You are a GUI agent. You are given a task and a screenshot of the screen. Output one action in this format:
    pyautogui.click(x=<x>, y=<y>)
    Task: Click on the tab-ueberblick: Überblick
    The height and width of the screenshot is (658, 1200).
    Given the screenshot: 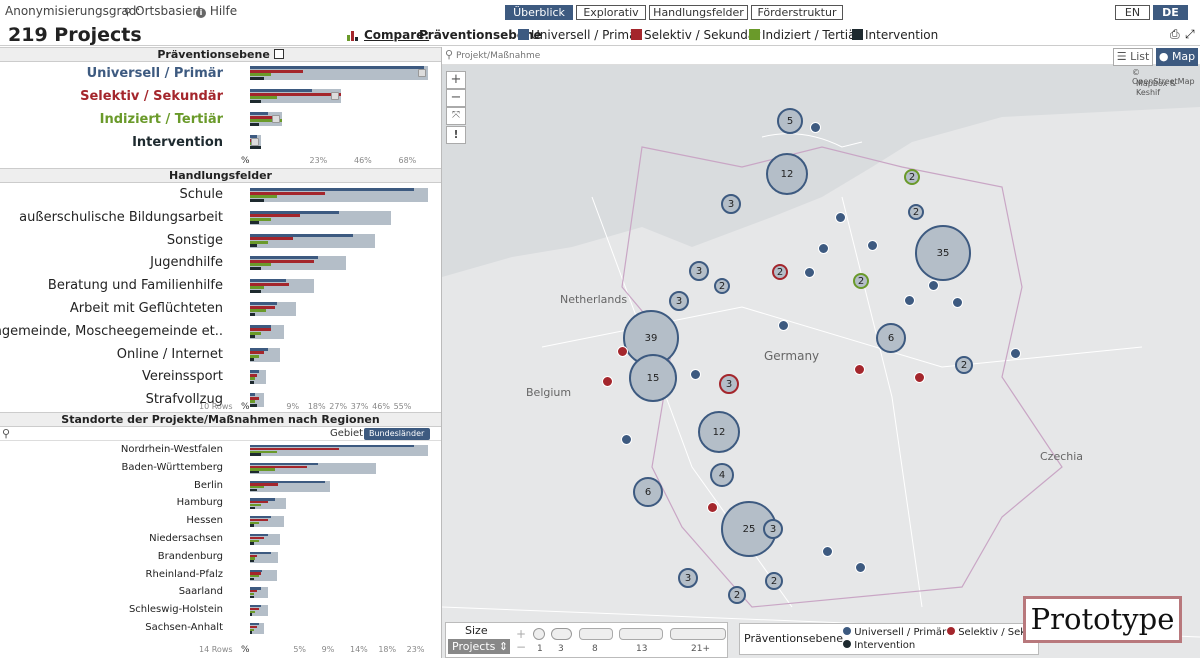 What is the action you would take?
    pyautogui.click(x=539, y=12)
    